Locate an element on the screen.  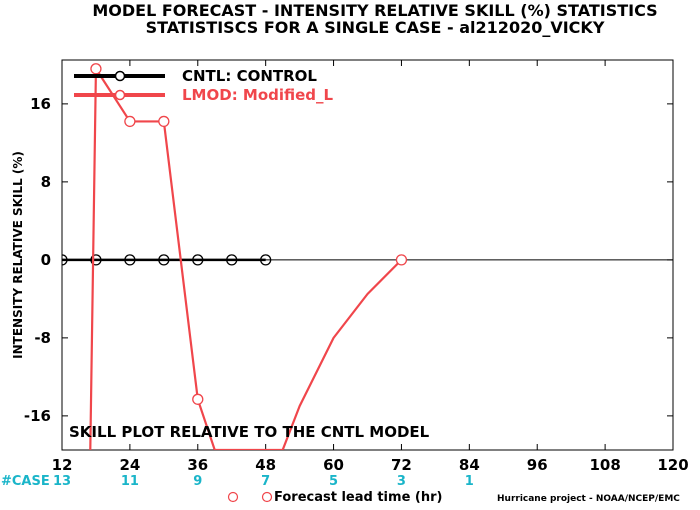
legend-cntl: CNTL: CONTROL is located at coordinates (195, 76).